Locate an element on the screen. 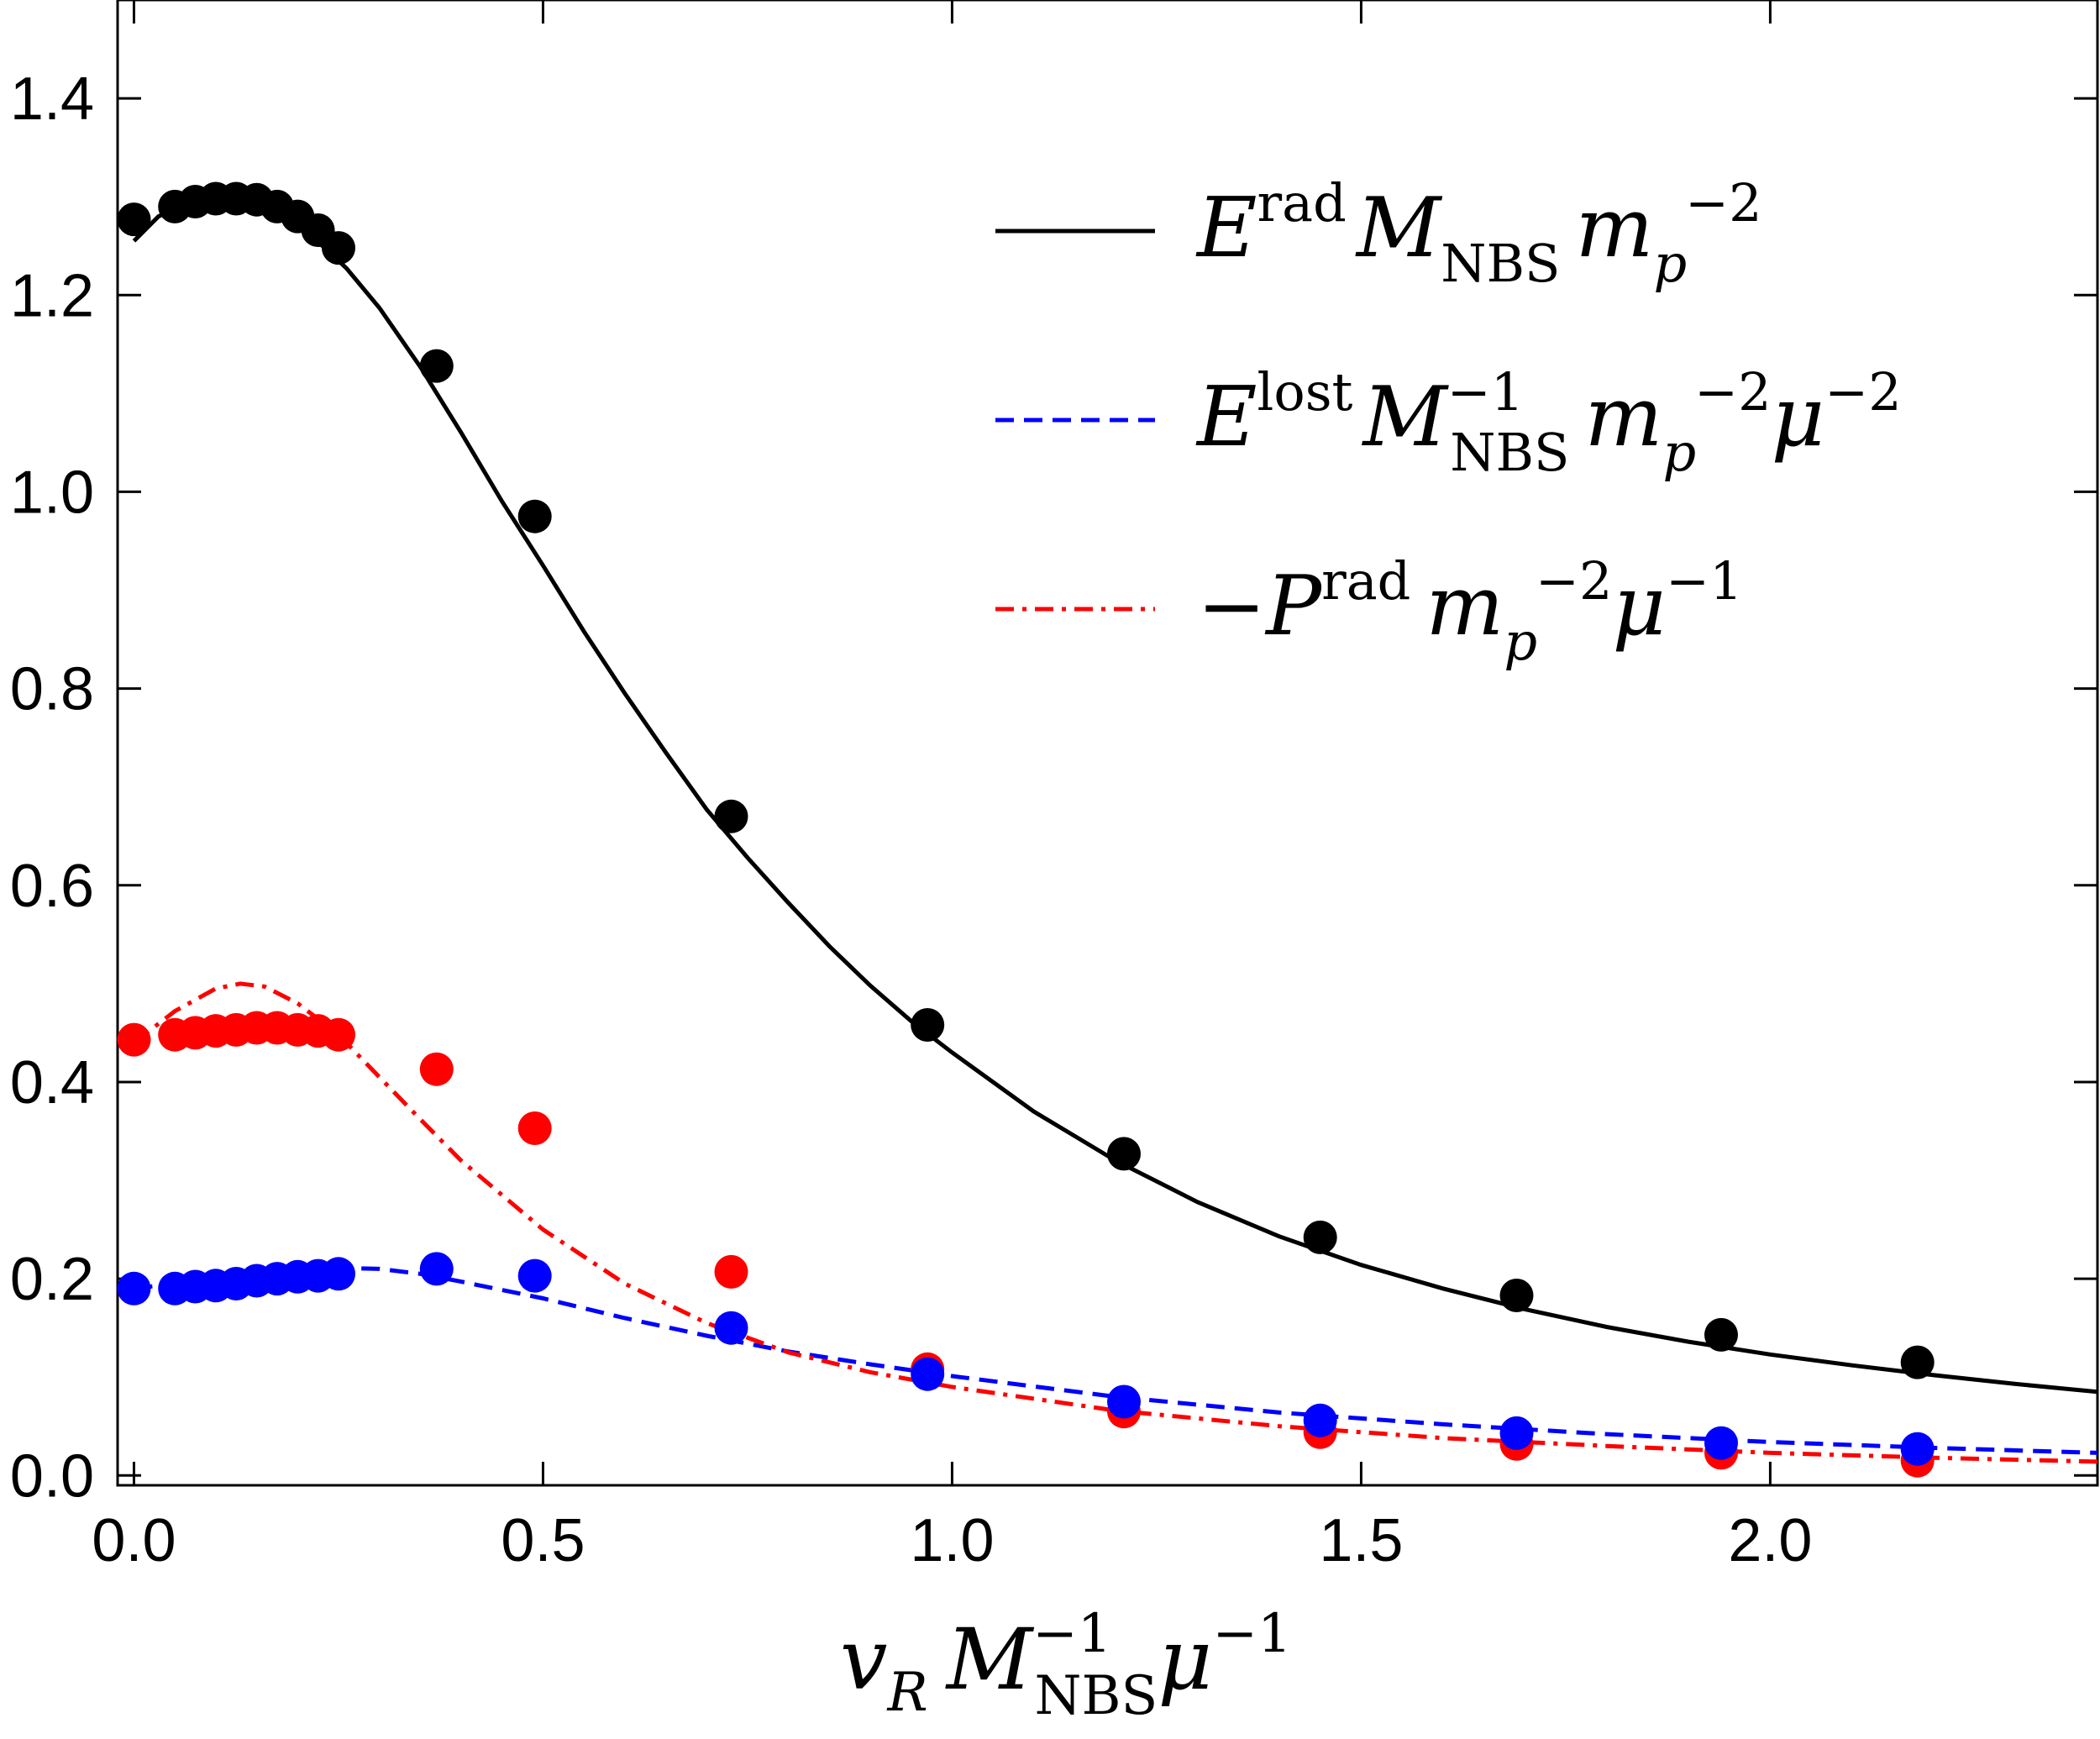 This screenshot has width=2100, height=1739. x-tick-label-1: 0.5 is located at coordinates (543, 1540).